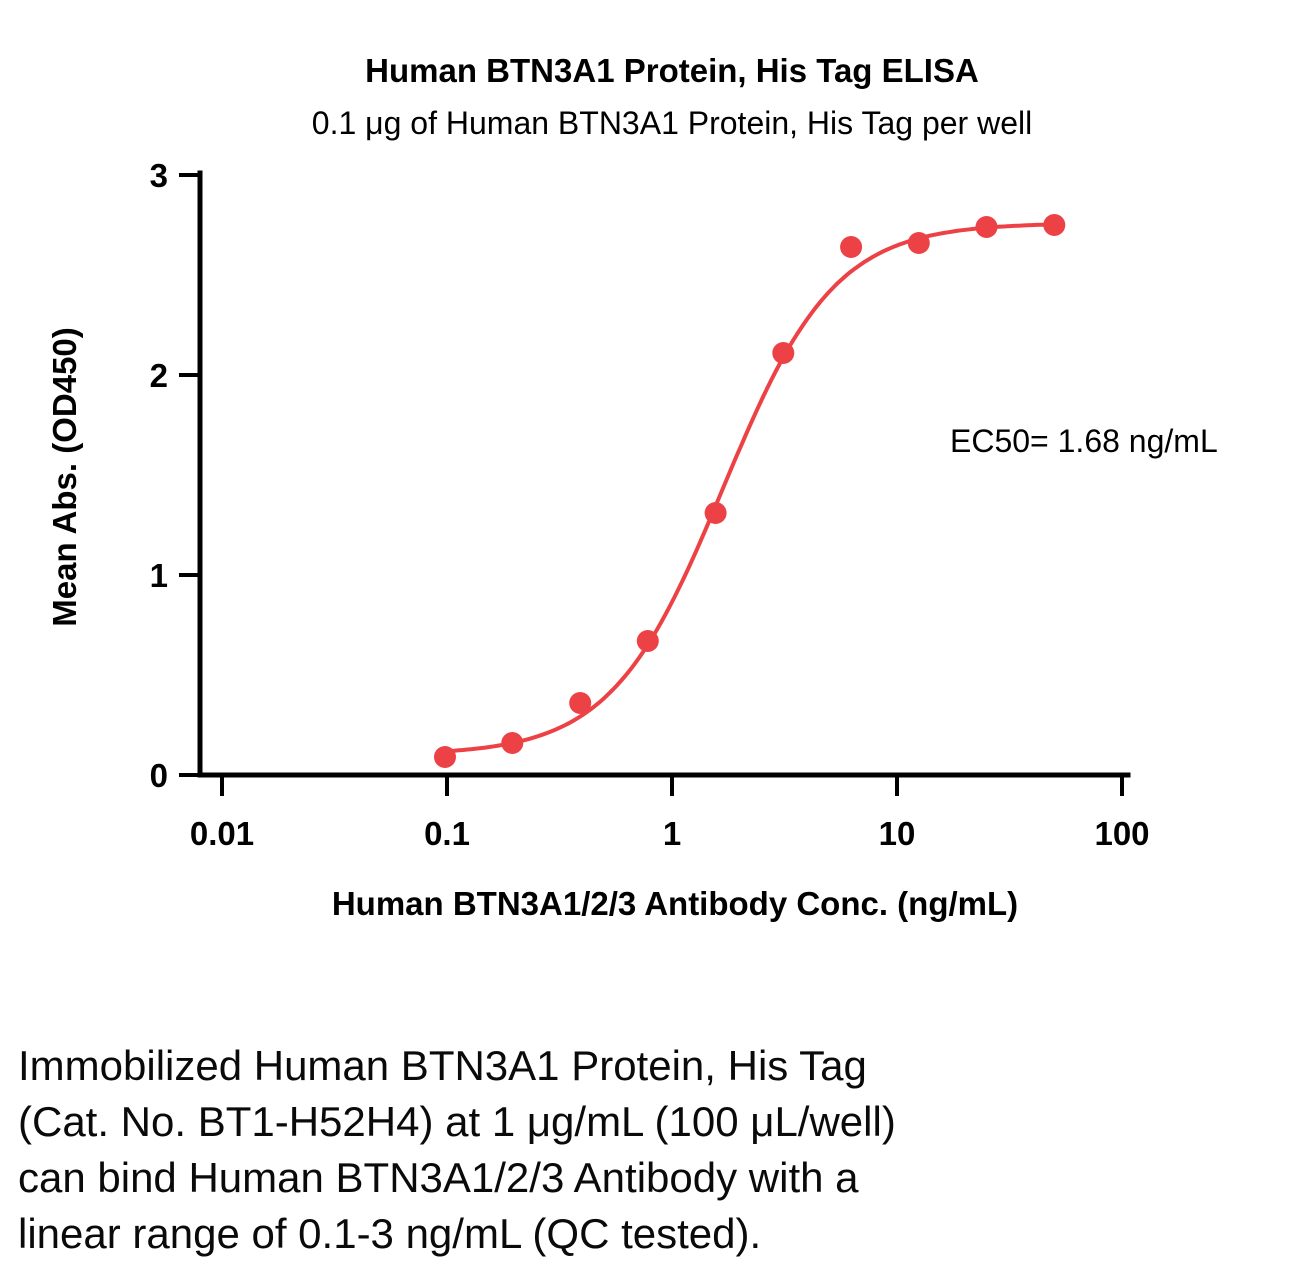 The image size is (1306, 1268). What do you see at coordinates (64, 477) in the screenshot?
I see `y-axis-label: Mean Abs. (OD450)` at bounding box center [64, 477].